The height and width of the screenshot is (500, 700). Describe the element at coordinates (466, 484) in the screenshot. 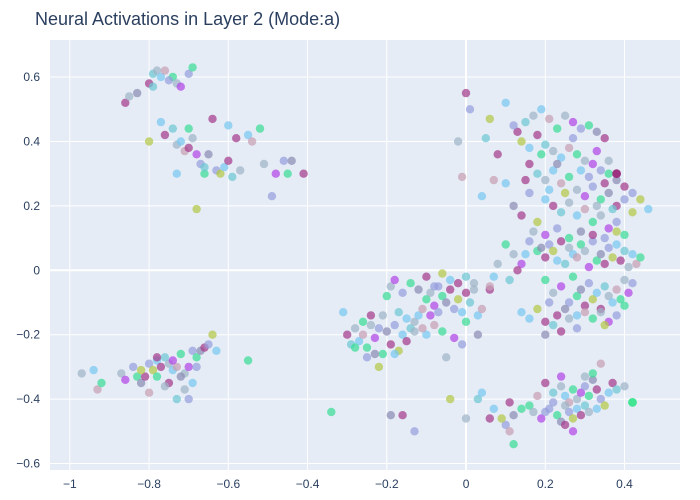

I see `x-tick-label: 0` at that location.